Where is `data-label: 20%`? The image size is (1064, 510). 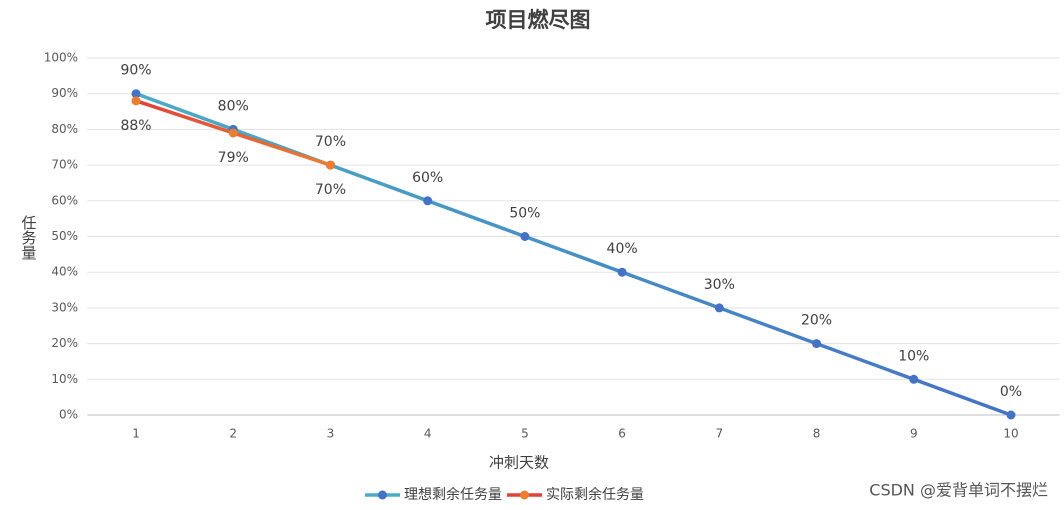 data-label: 20% is located at coordinates (816, 321).